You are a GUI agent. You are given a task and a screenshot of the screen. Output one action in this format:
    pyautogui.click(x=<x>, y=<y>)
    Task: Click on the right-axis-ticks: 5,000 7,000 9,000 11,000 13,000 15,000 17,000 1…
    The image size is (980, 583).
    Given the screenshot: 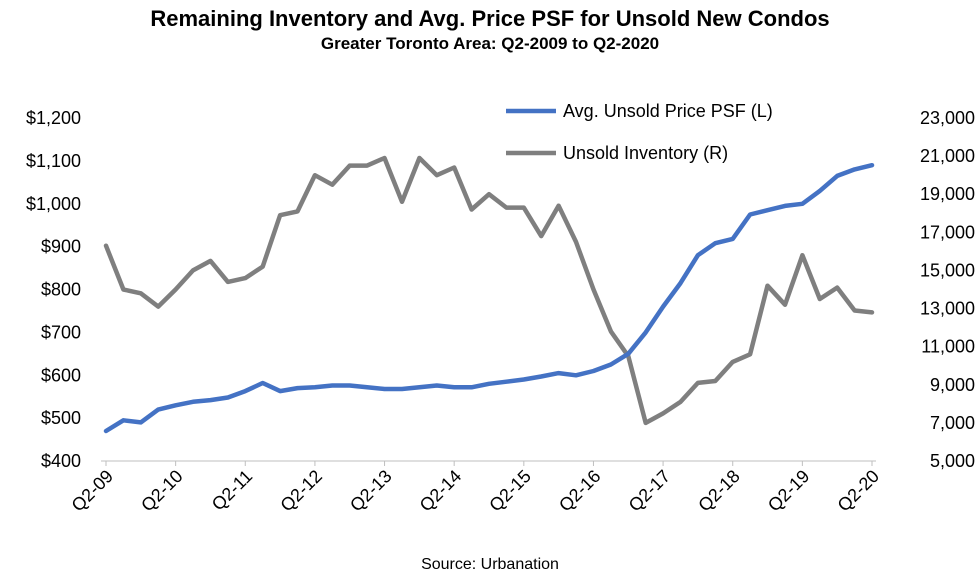 What is the action you would take?
    pyautogui.click(x=947, y=289)
    